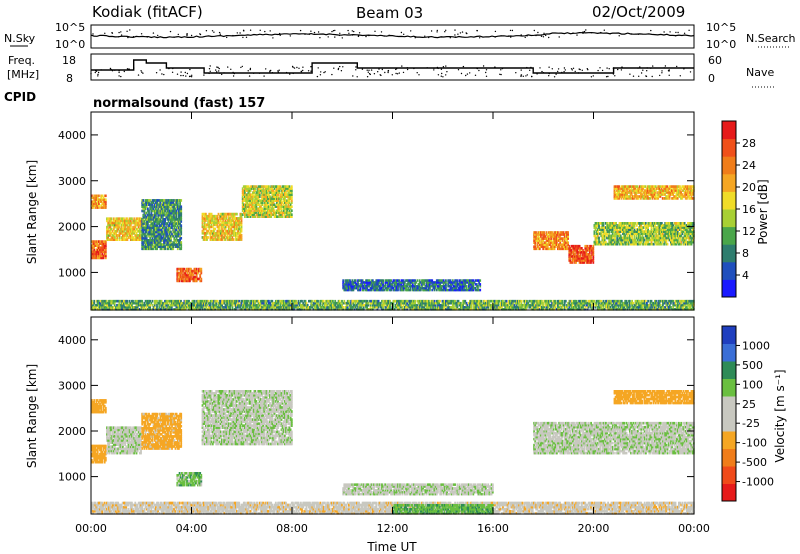 The image size is (800, 554). Describe the element at coordinates (584, 31) in the screenshot. I see `noise-dot` at that location.